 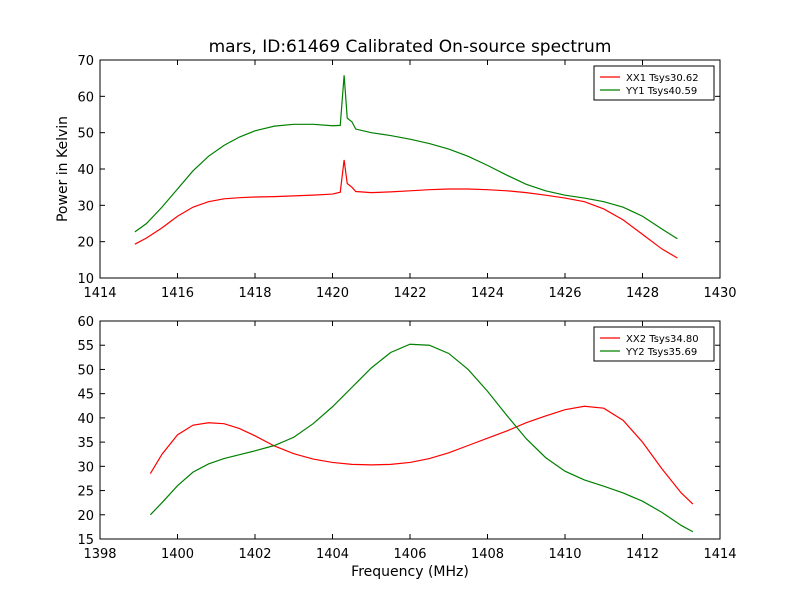 What do you see at coordinates (177, 554) in the screenshot?
I see `x-tick-label: 1400` at bounding box center [177, 554].